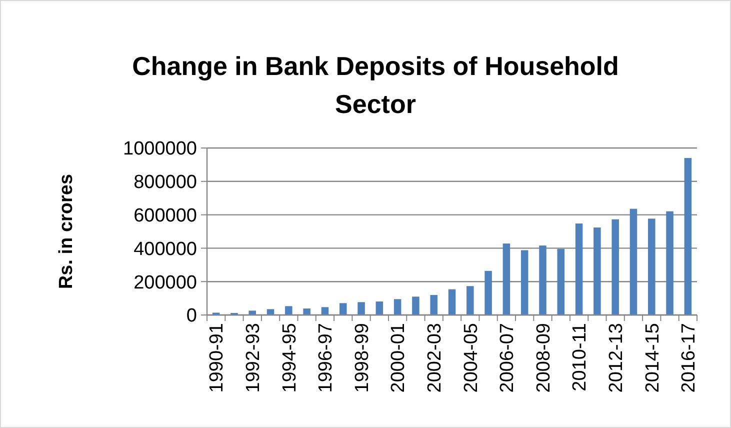  I want to click on x-tick-label: 2004-05, so click(471, 358).